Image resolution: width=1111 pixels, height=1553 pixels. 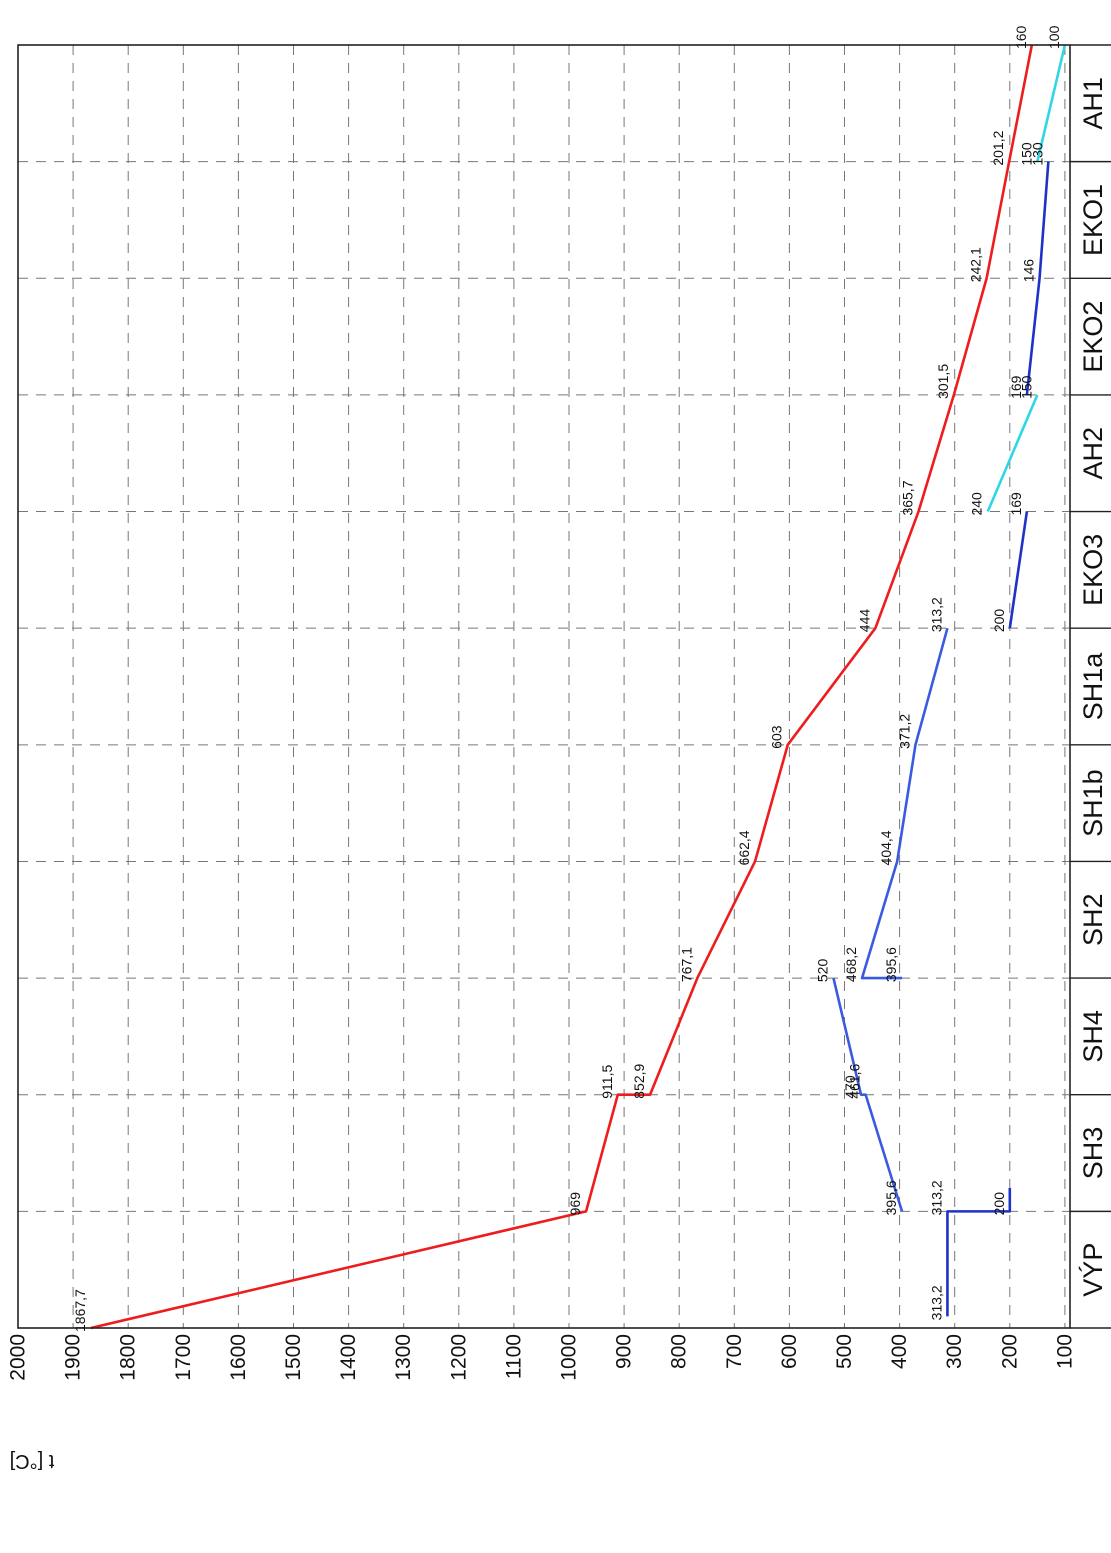 What do you see at coordinates (1064, 1351) in the screenshot?
I see `y-tick-label: 100` at bounding box center [1064, 1351].